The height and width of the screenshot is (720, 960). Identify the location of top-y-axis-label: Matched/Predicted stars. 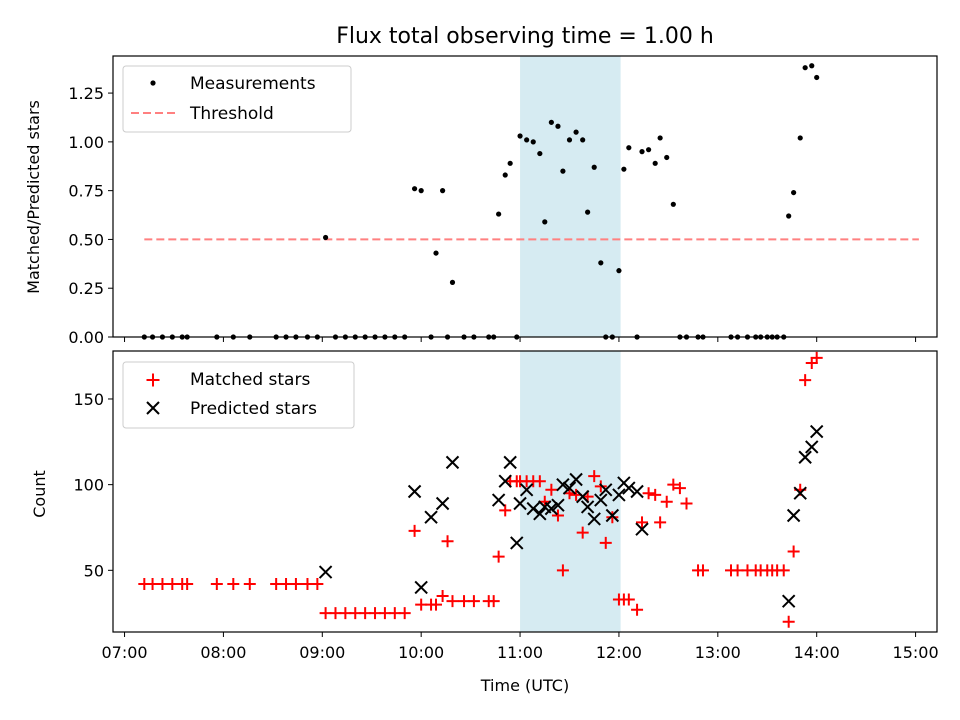
(33, 197).